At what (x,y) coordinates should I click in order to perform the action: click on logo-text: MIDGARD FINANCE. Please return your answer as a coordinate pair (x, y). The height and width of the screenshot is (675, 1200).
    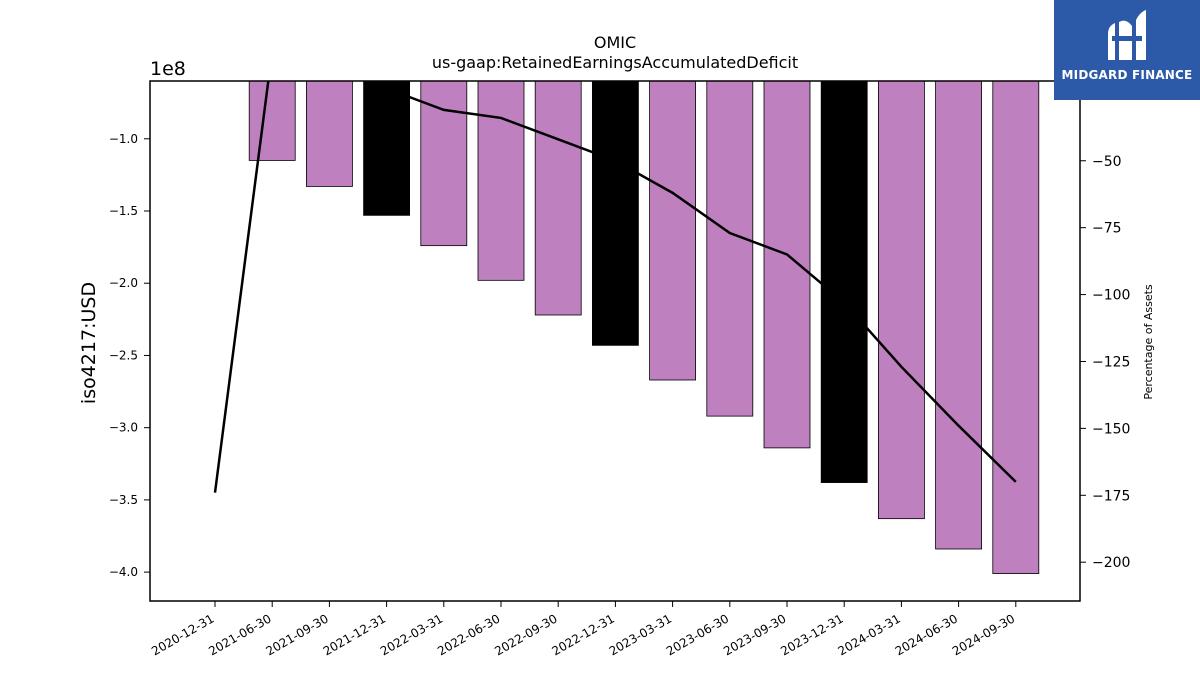
    Looking at the image, I should click on (1127, 75).